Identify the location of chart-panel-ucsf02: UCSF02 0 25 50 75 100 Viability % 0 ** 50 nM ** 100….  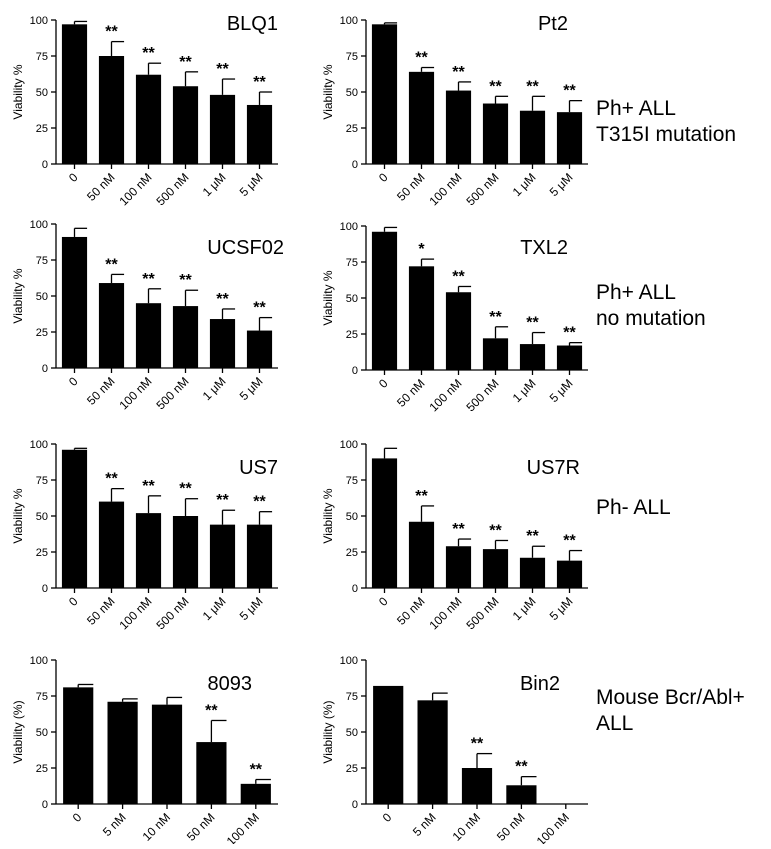
(147, 315).